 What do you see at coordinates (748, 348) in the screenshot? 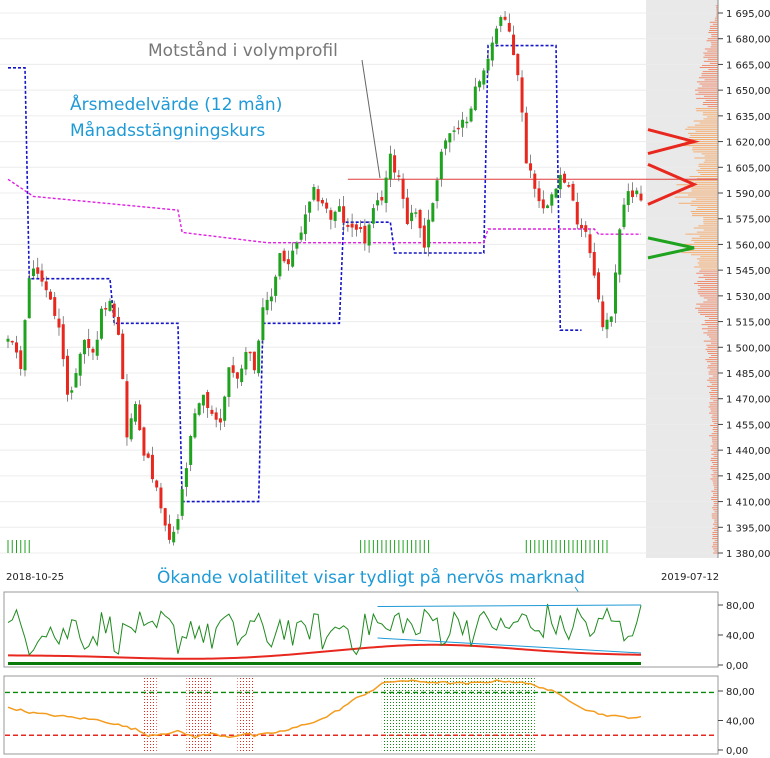
I see `price-tick-label: 1 500,00` at bounding box center [748, 348].